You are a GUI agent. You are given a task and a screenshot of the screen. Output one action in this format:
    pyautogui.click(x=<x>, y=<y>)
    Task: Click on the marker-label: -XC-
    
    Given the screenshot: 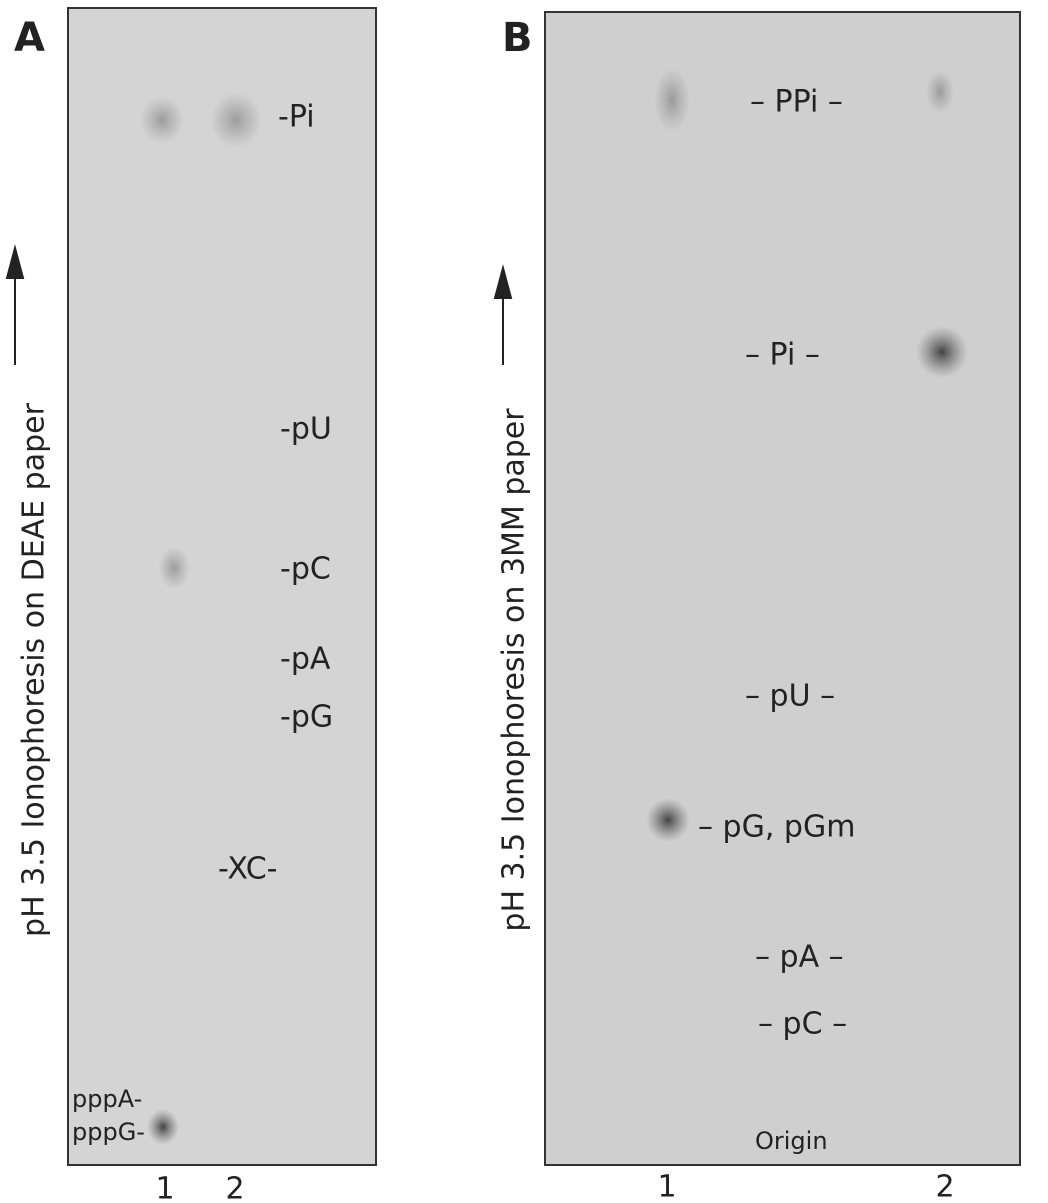 What is the action you would take?
    pyautogui.click(x=247, y=869)
    